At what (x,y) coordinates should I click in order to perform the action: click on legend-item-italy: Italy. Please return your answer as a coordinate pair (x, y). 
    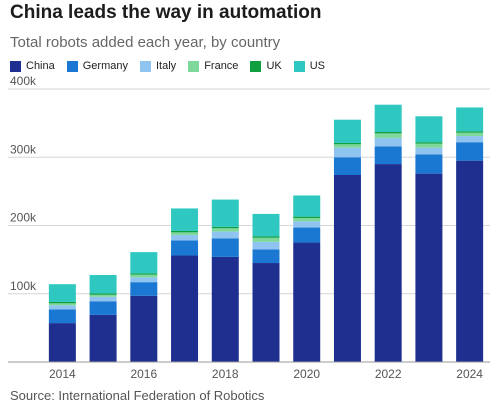
    Looking at the image, I should click on (158, 66).